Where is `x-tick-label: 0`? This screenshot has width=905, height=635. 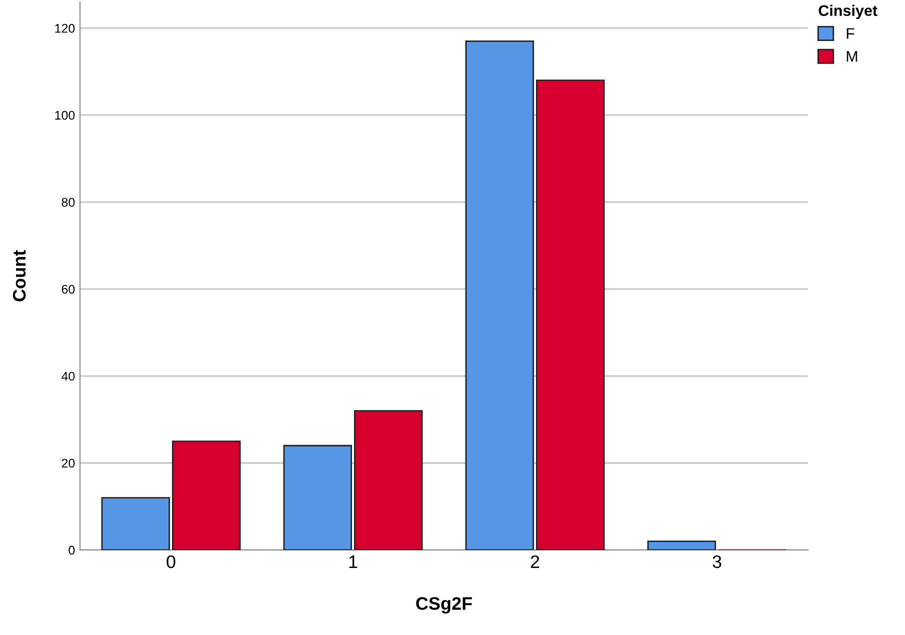
x-tick-label: 0 is located at coordinates (171, 561).